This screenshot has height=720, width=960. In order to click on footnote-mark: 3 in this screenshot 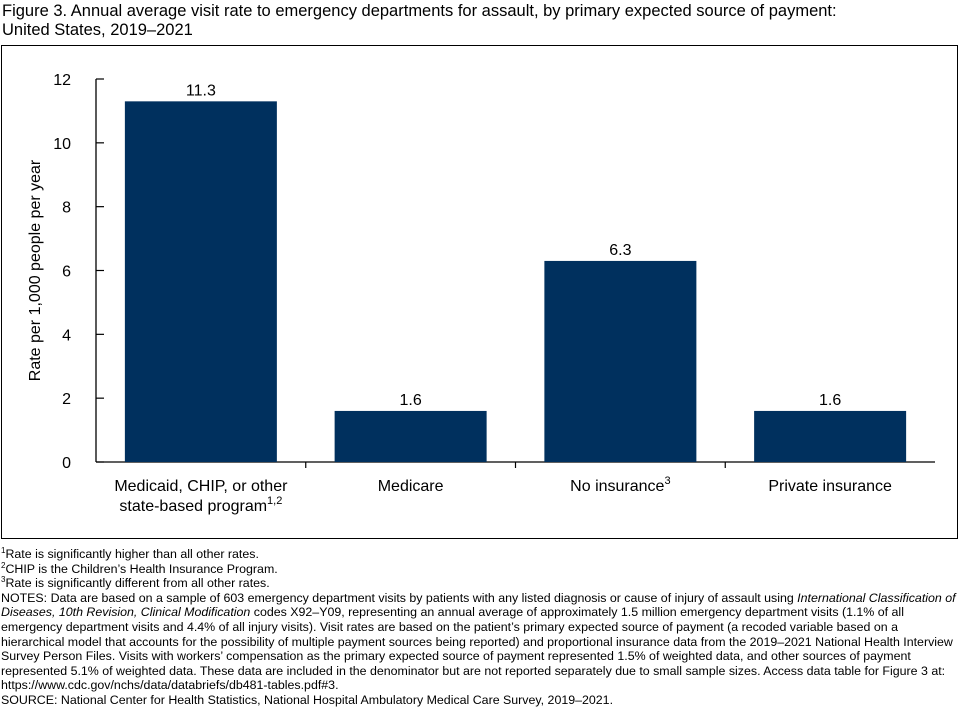, I will do `click(3, 580)`.